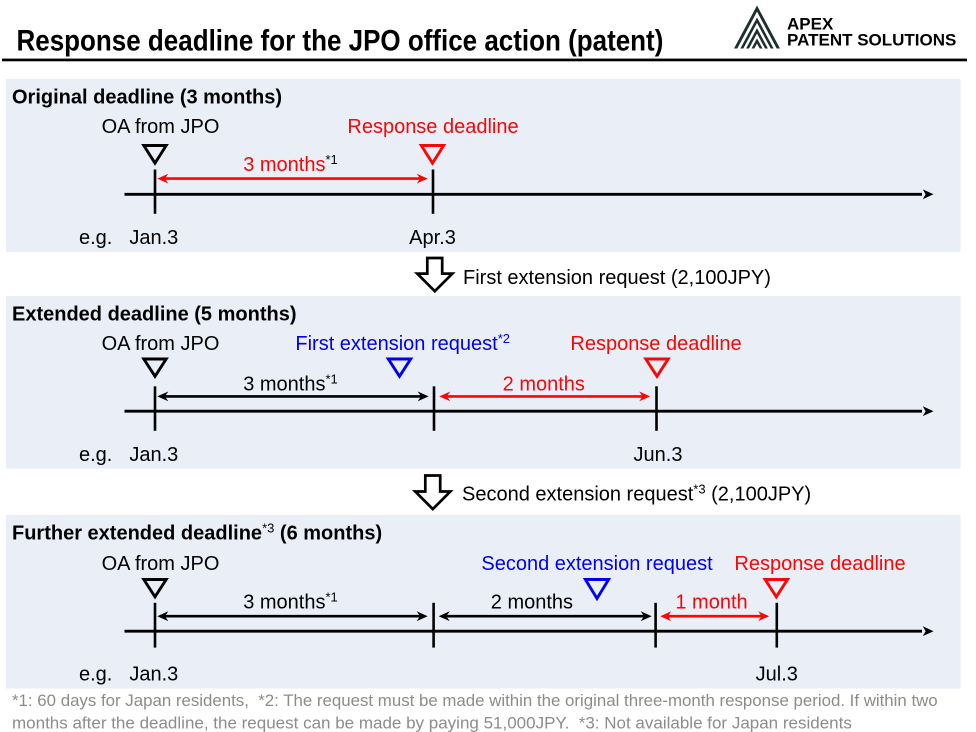 The image size is (976, 732). Describe the element at coordinates (810, 24) in the screenshot. I see `svg-text: APEX` at that location.